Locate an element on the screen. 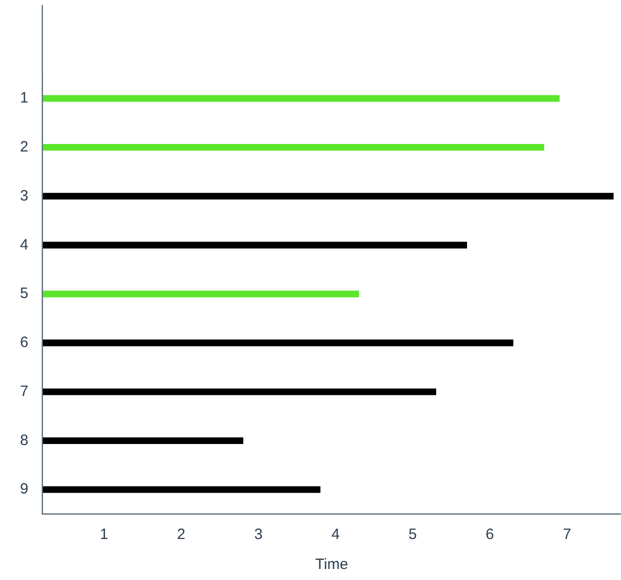 Image resolution: width=621 pixels, height=580 pixels. y-tick-label: 4 is located at coordinates (24, 245).